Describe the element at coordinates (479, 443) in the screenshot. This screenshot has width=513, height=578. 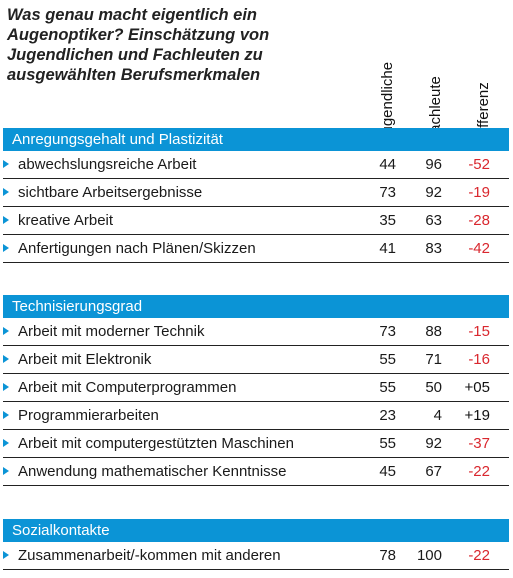
I see `value-differenz: -37` at that location.